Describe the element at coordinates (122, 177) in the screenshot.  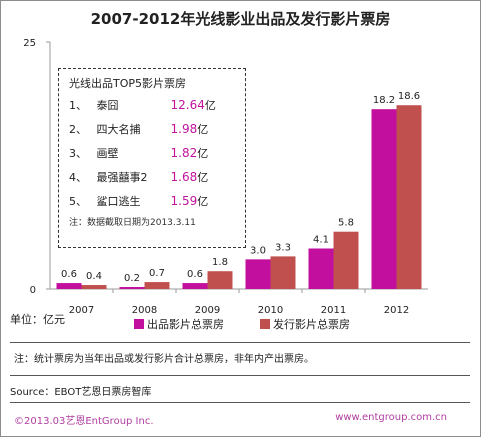
I see `top5-film: 最强囍事2` at that location.